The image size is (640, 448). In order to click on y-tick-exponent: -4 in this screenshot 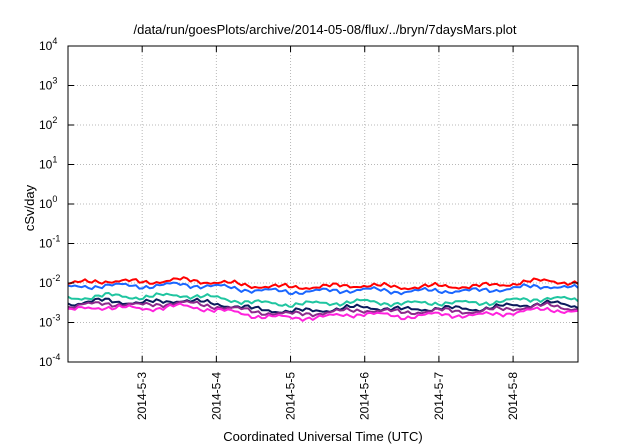, I will do `click(56, 357)`.